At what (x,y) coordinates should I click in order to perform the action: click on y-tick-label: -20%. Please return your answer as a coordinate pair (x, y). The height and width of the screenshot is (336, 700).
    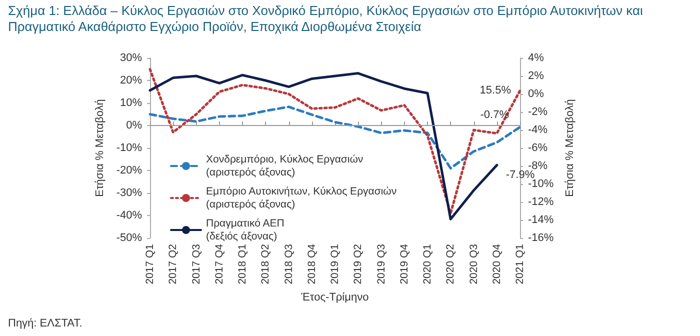
    Looking at the image, I should click on (129, 170).